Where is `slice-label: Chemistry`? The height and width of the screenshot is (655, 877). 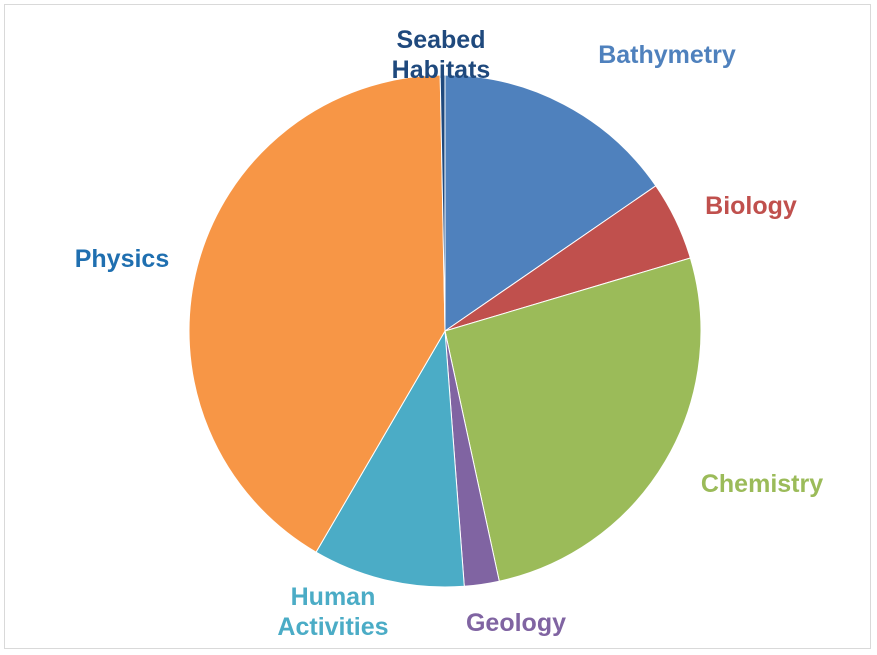
slice-label: Chemistry is located at coordinates (762, 484).